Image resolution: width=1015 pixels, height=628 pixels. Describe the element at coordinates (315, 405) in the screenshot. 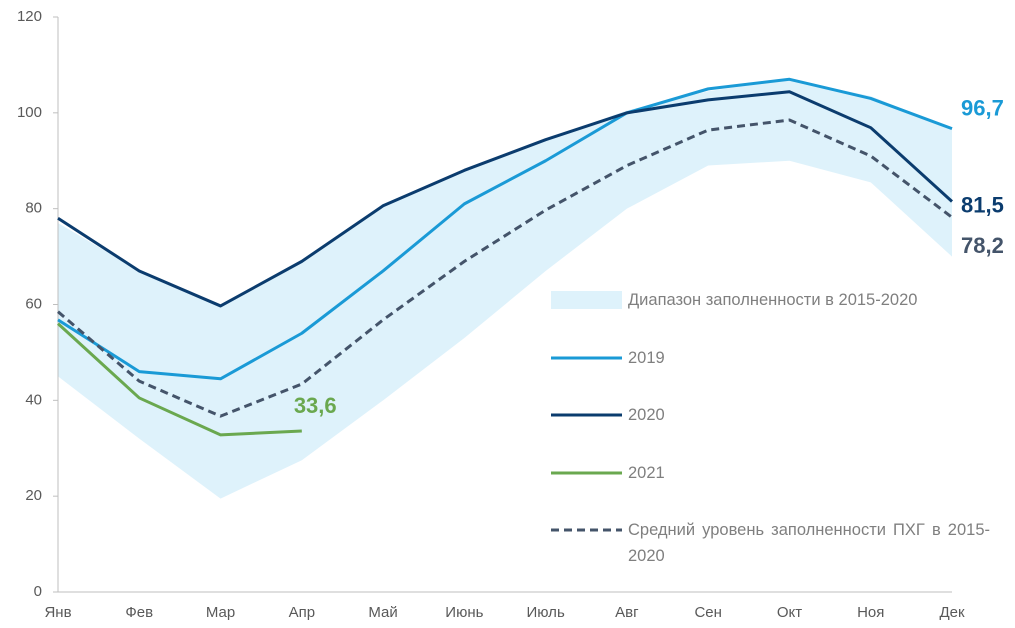

I see `value-label: 33,6` at that location.